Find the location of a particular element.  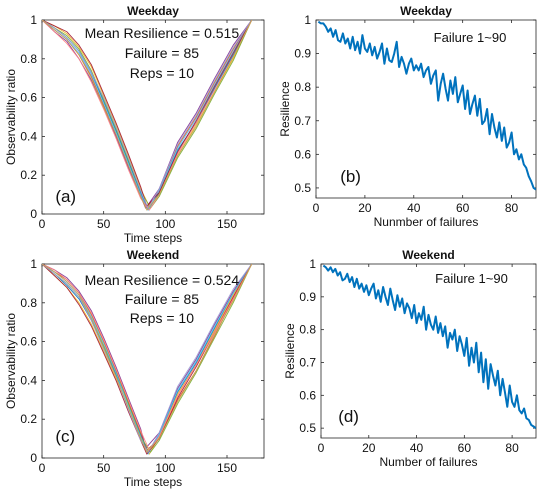

panel-label: (a) is located at coordinates (65, 196).